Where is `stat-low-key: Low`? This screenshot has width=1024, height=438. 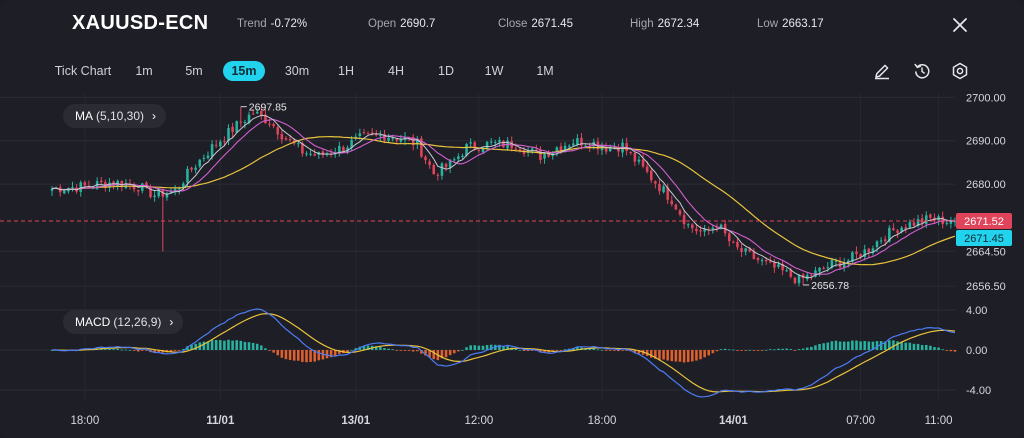
stat-low-key: Low is located at coordinates (768, 24).